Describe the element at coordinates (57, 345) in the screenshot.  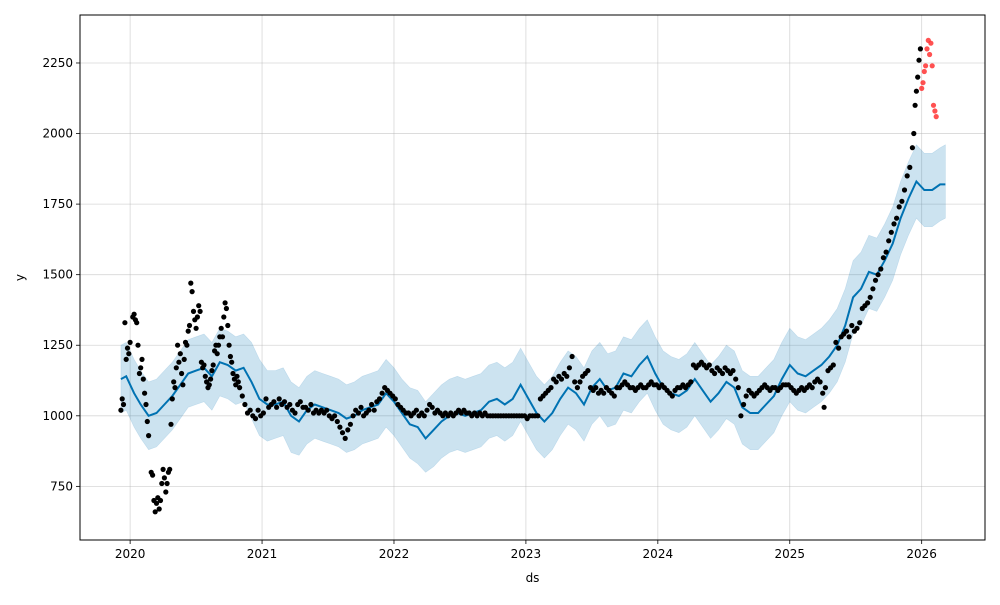
I see `y-tick-label: 1250` at that location.